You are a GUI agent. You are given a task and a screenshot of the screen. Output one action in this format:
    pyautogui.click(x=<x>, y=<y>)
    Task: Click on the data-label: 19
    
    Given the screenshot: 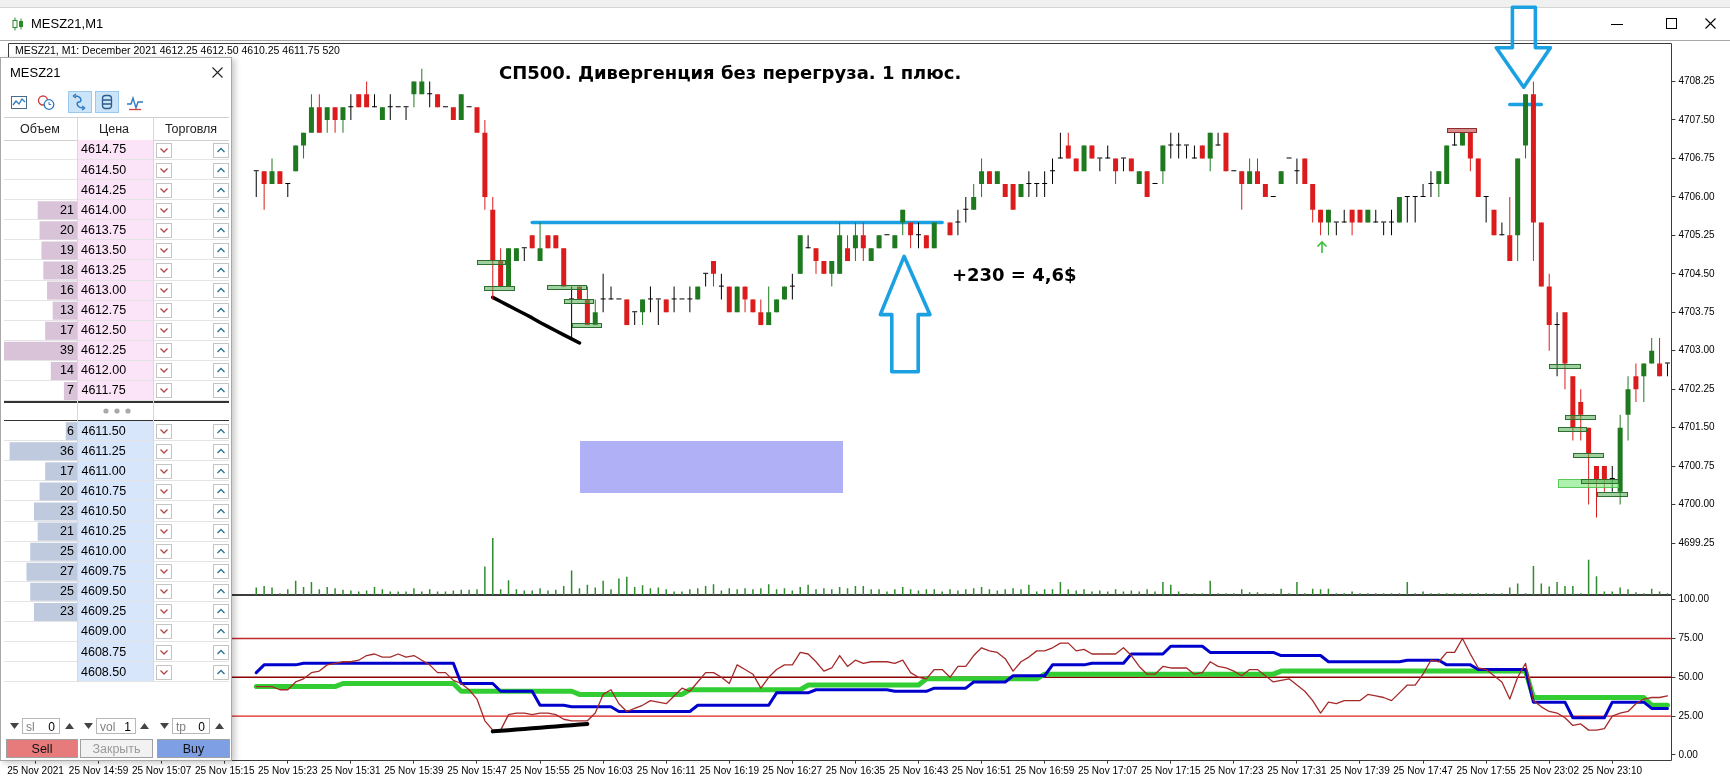 What is the action you would take?
    pyautogui.click(x=67, y=249)
    